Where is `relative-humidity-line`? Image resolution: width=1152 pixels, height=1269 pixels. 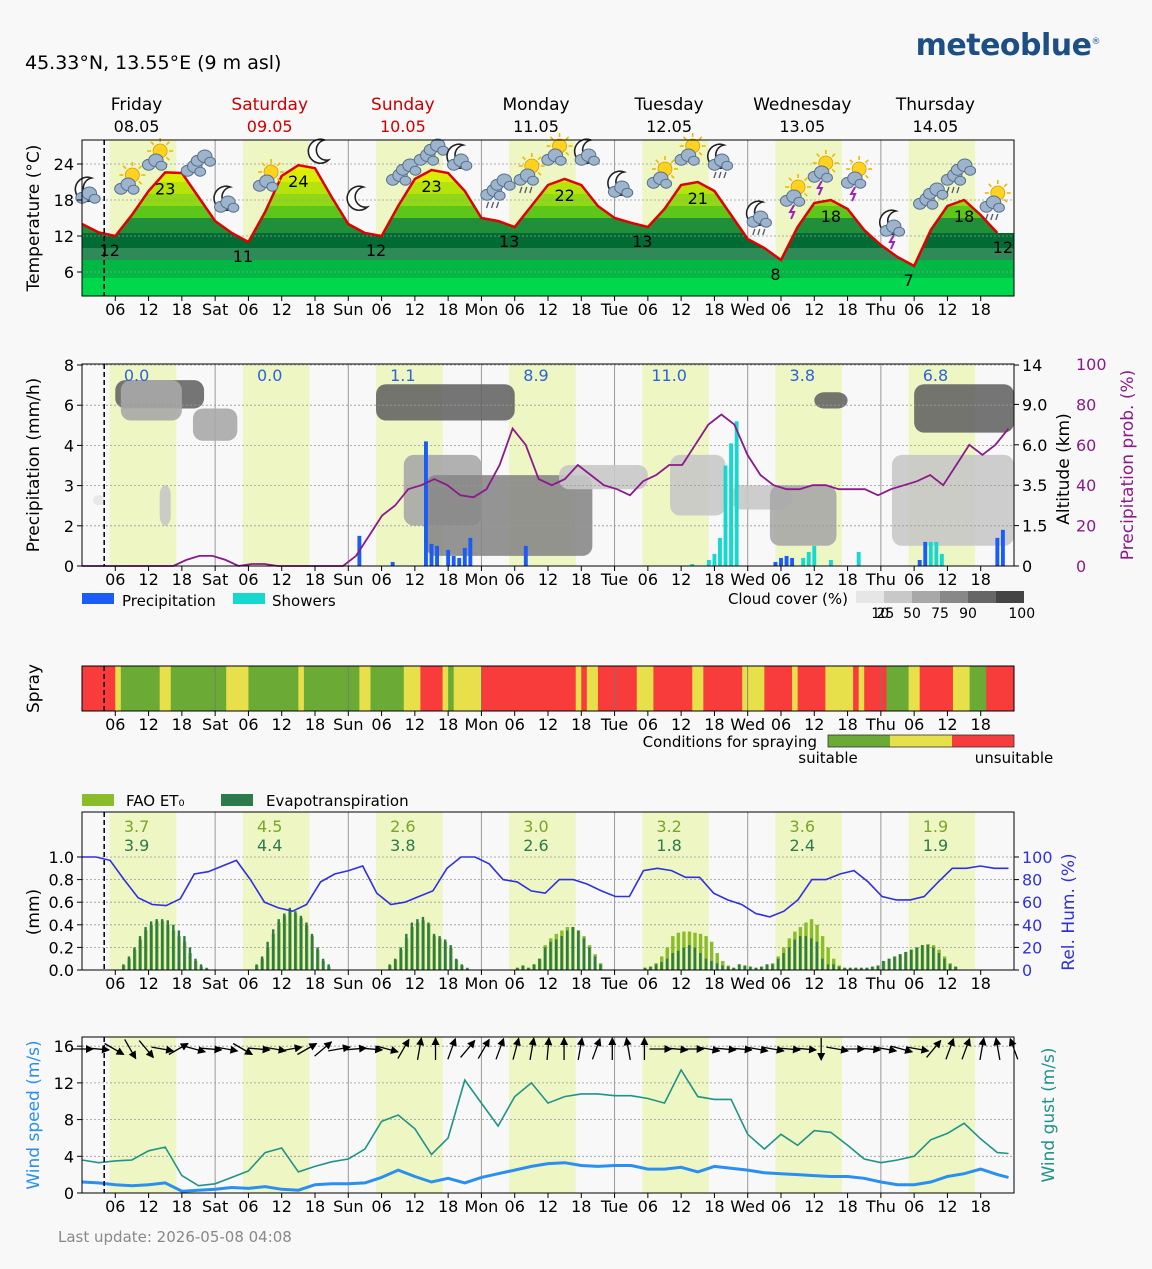
relative-humidity-line is located at coordinates (545, 887).